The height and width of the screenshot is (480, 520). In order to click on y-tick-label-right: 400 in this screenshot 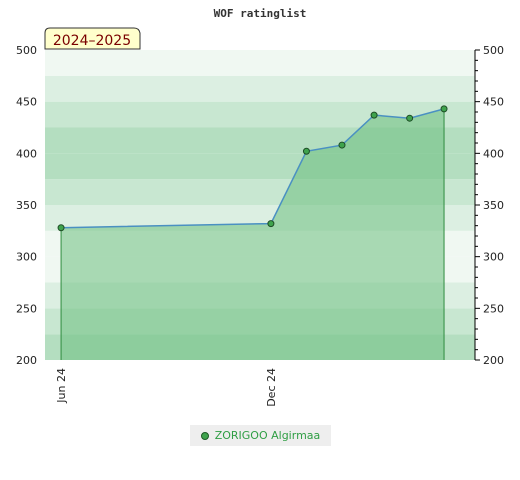, I will do `click(493, 153)`.